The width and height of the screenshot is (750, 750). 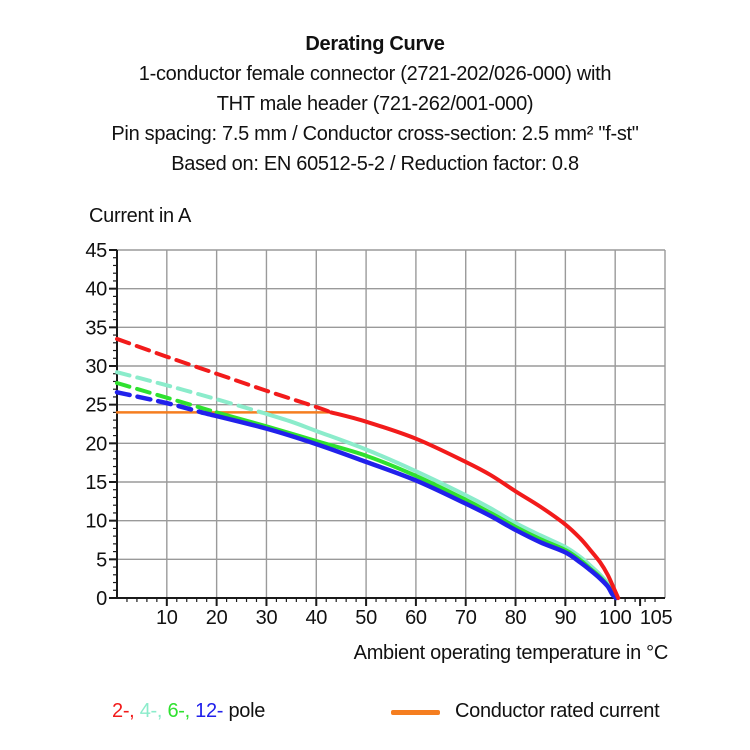 I want to click on y-tick-label: 45, so click(x=96, y=251).